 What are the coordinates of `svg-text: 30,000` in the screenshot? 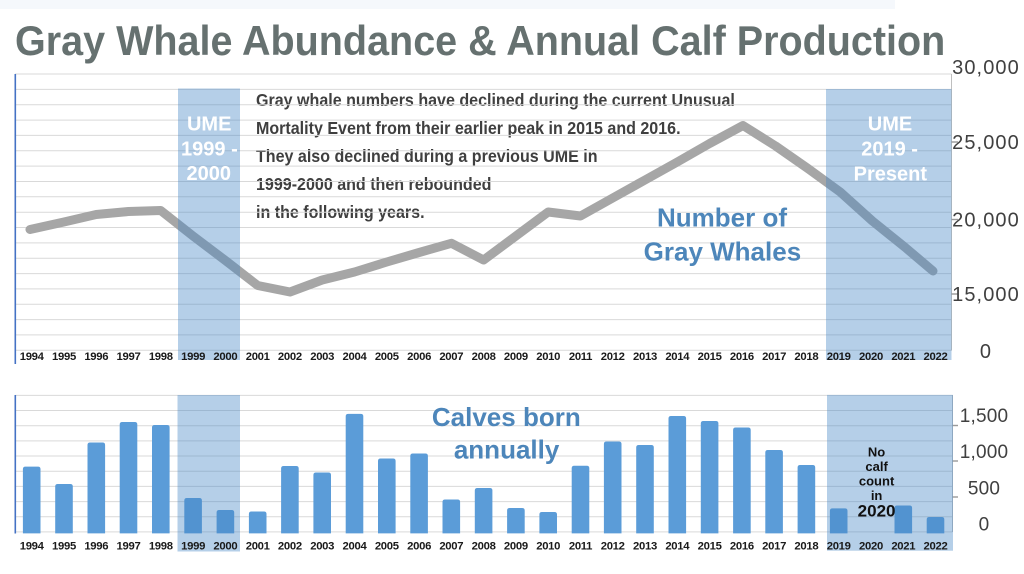 It's located at (986, 68).